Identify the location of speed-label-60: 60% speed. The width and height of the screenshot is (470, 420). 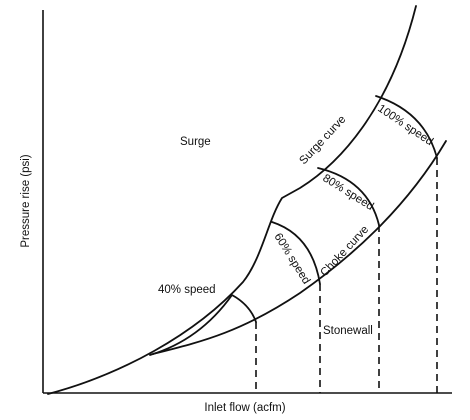
(291, 258).